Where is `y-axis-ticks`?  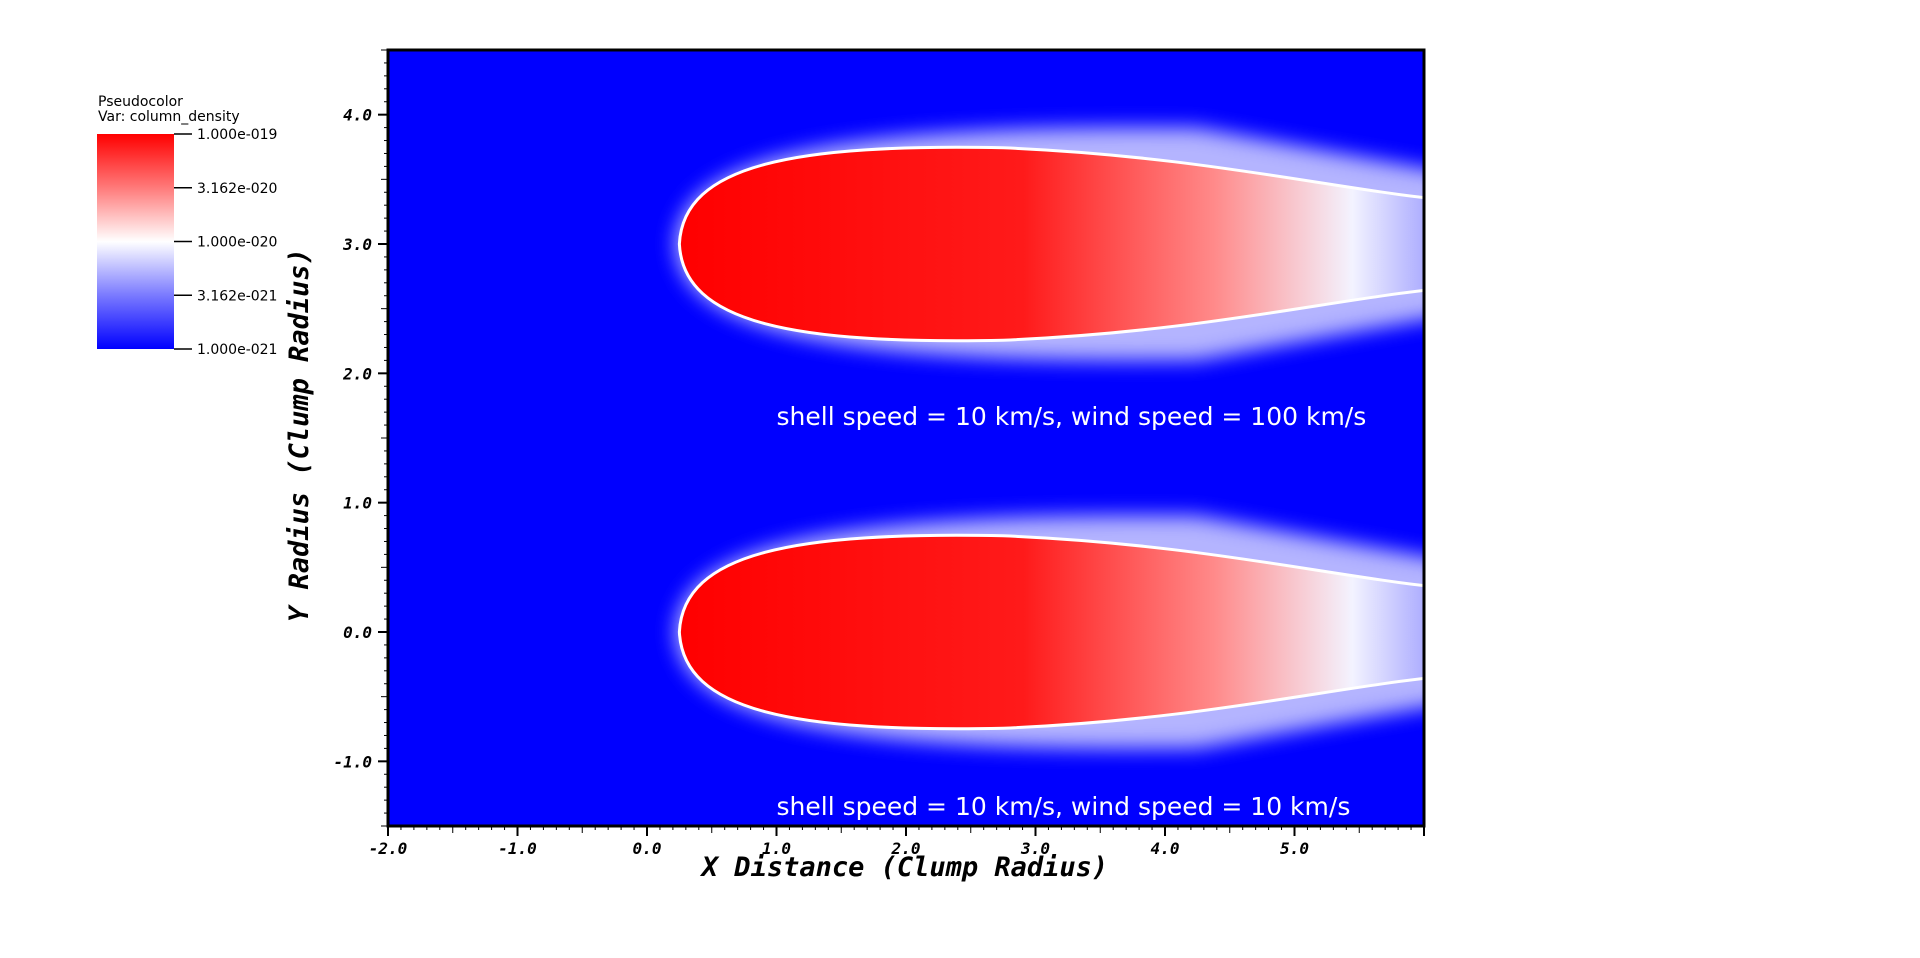
y-axis-ticks is located at coordinates (383, 438).